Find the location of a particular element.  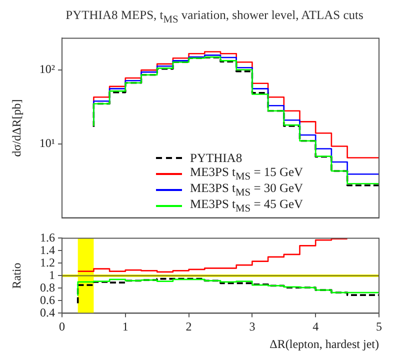

x-tick-label: 1 is located at coordinates (125, 327).